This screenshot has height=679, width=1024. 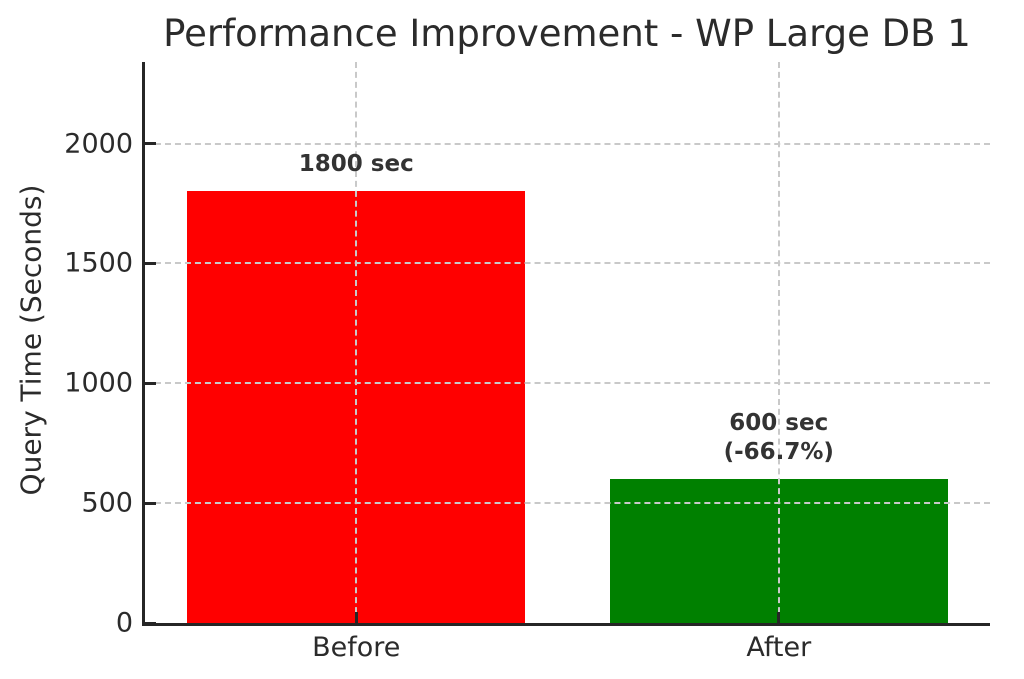 What do you see at coordinates (124, 623) in the screenshot?
I see `y-tick-label-0: 0` at bounding box center [124, 623].